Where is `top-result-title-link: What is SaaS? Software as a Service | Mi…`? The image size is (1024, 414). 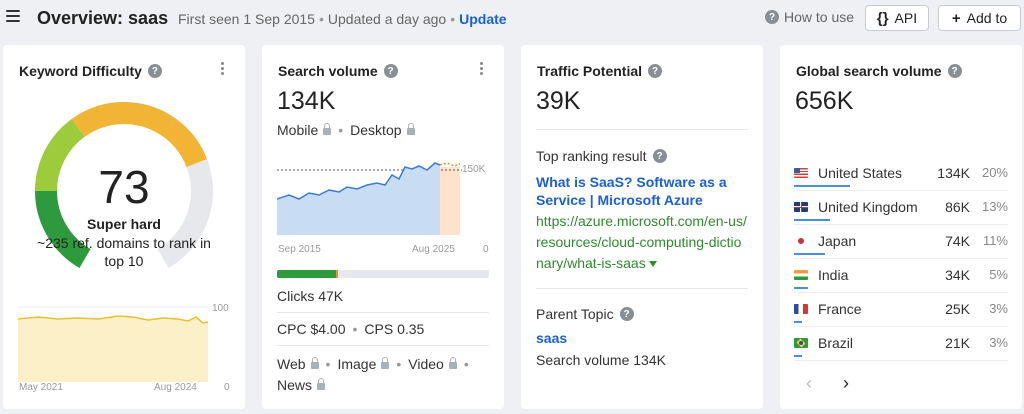 top-result-title-link: What is SaaS? Software as a Service | Mi… is located at coordinates (631, 191).